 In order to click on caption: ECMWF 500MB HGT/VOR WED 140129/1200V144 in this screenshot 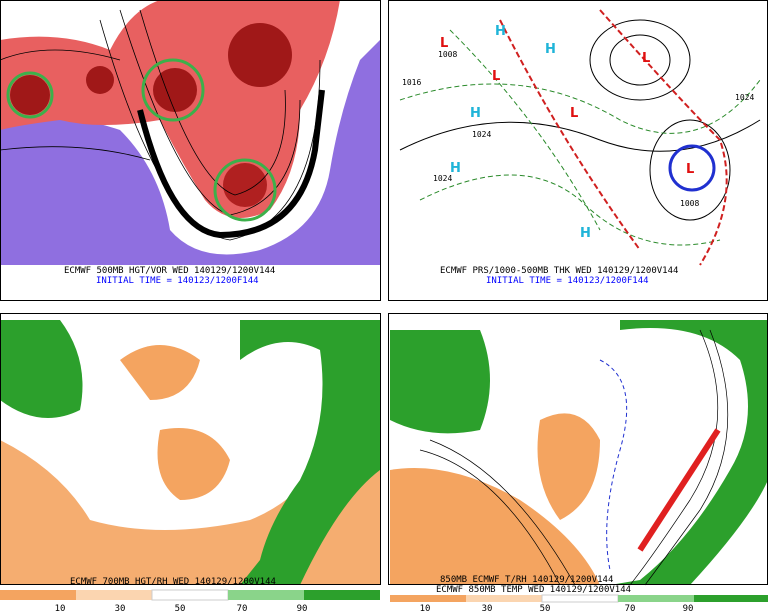, I will do `click(169, 271)`.